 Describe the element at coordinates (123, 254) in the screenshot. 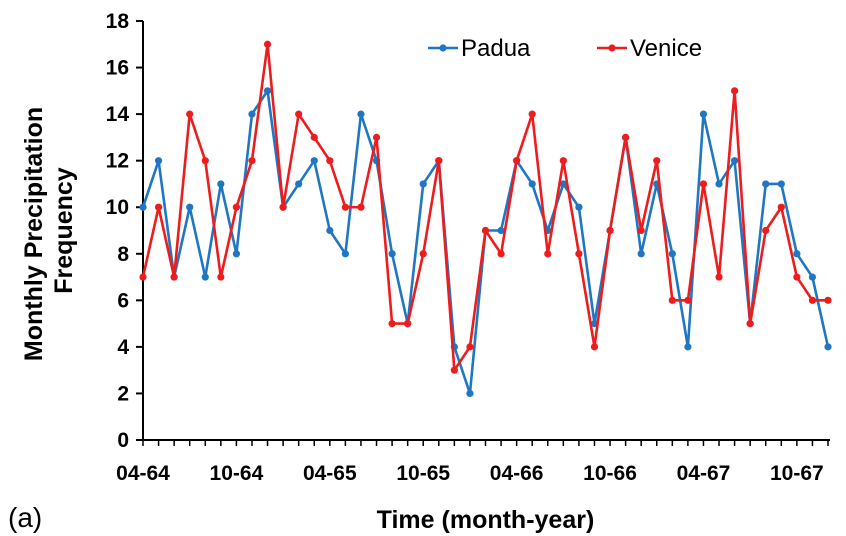

I see `y-tick-label: 8` at that location.